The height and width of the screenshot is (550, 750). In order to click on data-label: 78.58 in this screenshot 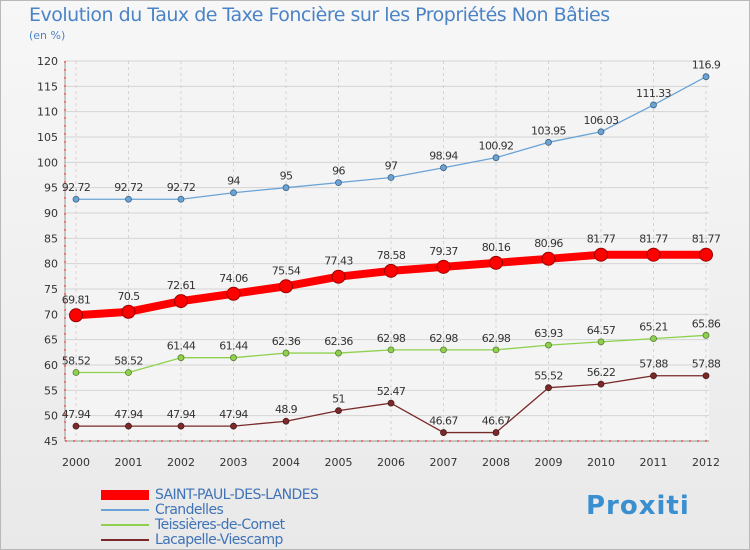, I will do `click(391, 255)`.